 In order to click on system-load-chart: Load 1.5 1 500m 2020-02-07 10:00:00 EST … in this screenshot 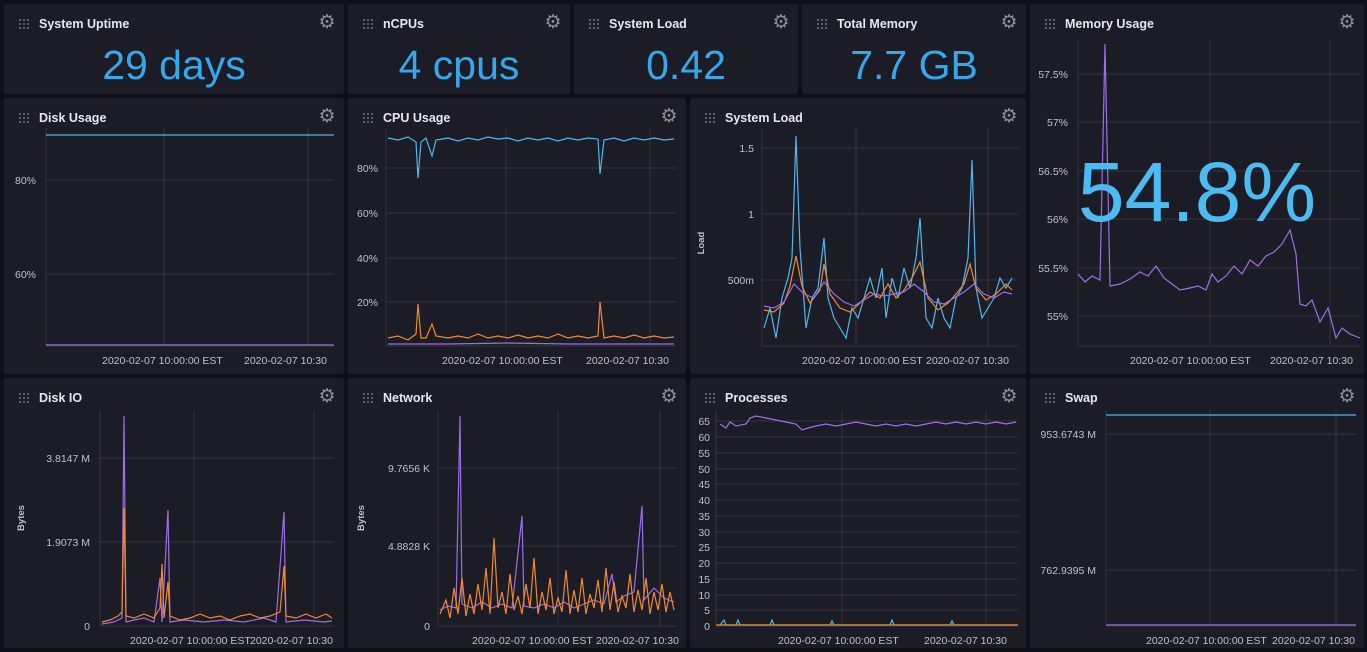, I will do `click(858, 236)`.